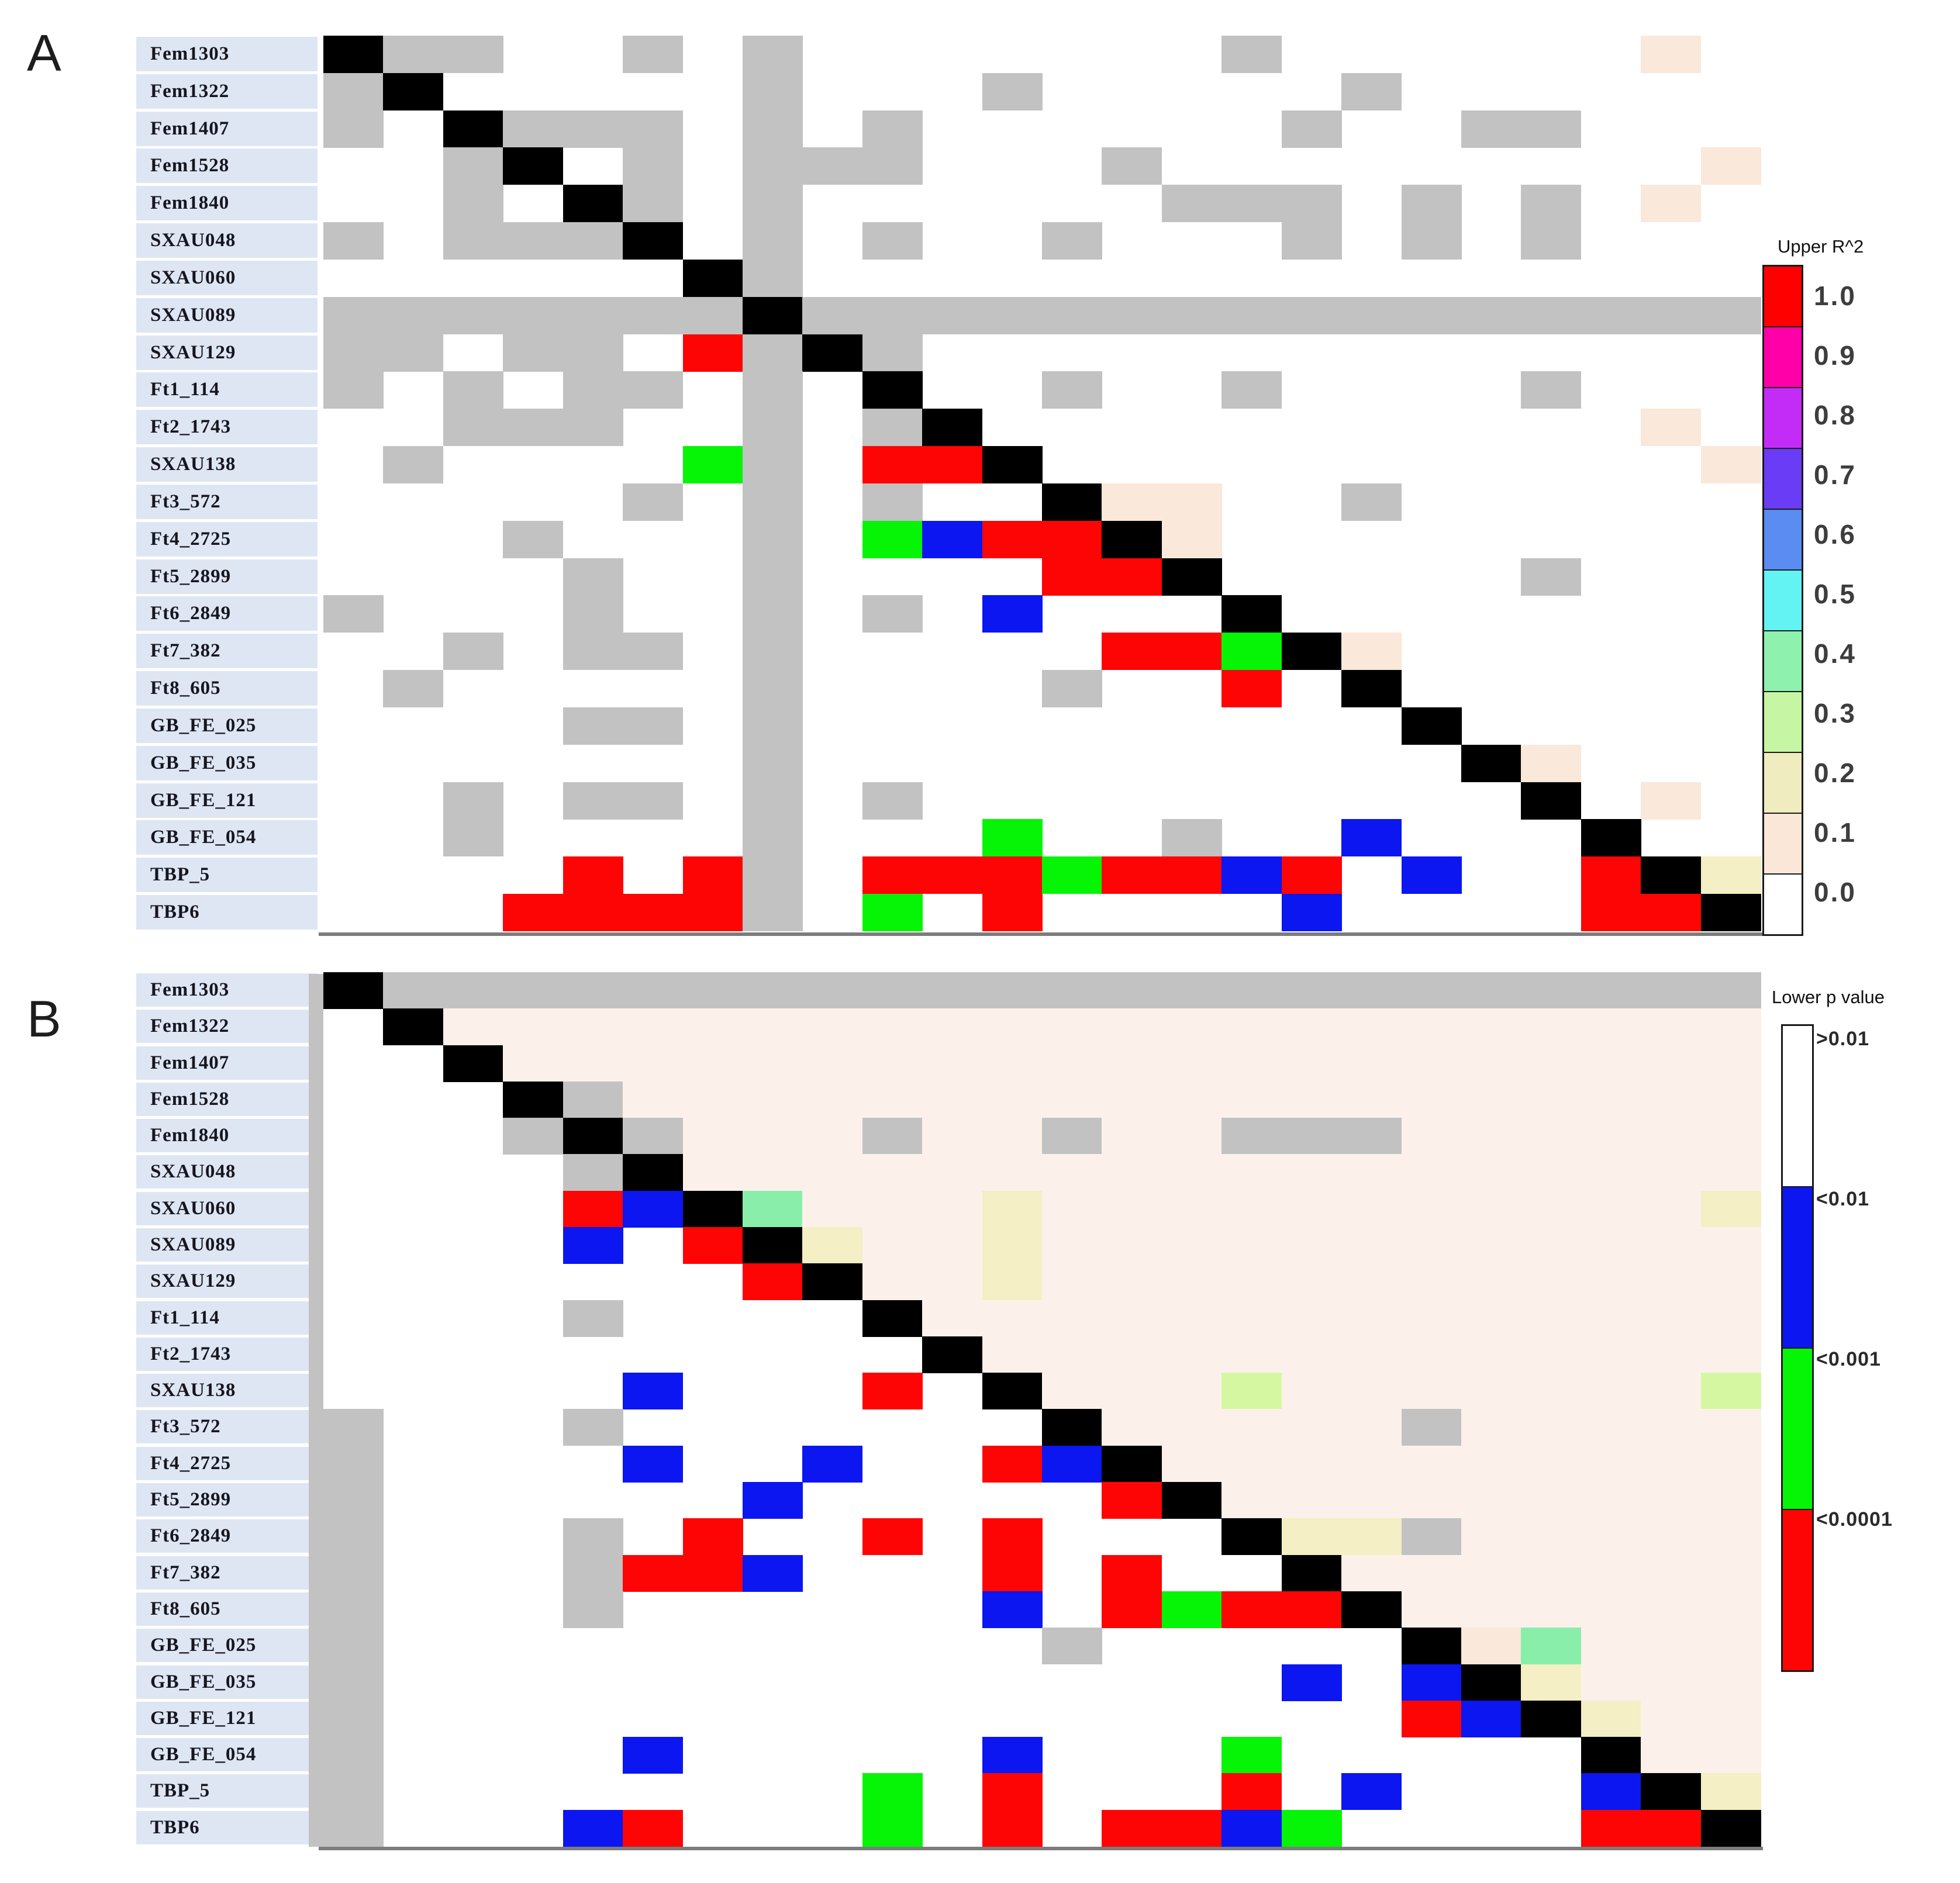 This screenshot has height=1883, width=1960. Describe the element at coordinates (227, 165) in the screenshot. I see `row-label-Fem1528: Fem1528` at that location.